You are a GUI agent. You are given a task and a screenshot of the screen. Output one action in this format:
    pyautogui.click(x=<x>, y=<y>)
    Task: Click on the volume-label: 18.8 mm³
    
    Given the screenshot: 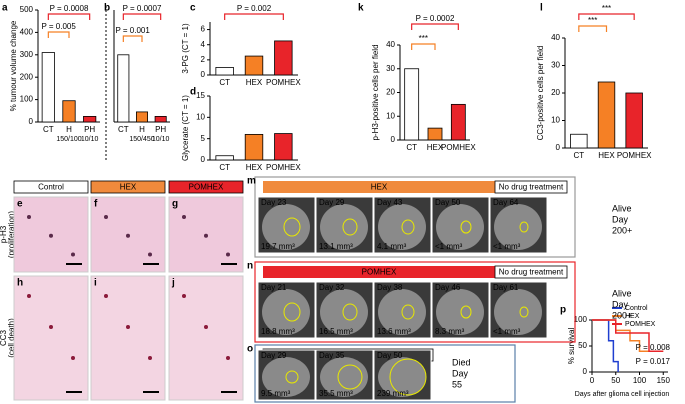 What is the action you would take?
    pyautogui.click(x=278, y=331)
    